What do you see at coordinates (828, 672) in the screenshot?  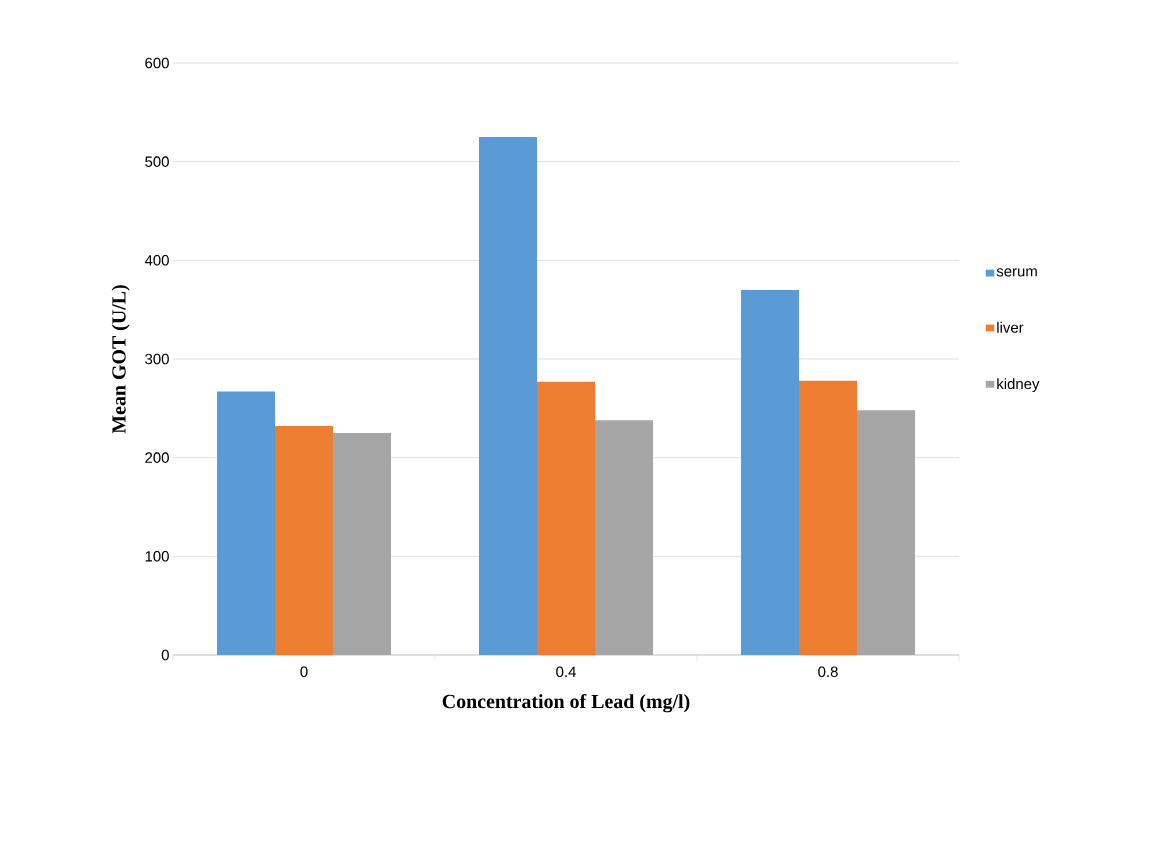 I see `x-tick-label: 0.8` at bounding box center [828, 672].